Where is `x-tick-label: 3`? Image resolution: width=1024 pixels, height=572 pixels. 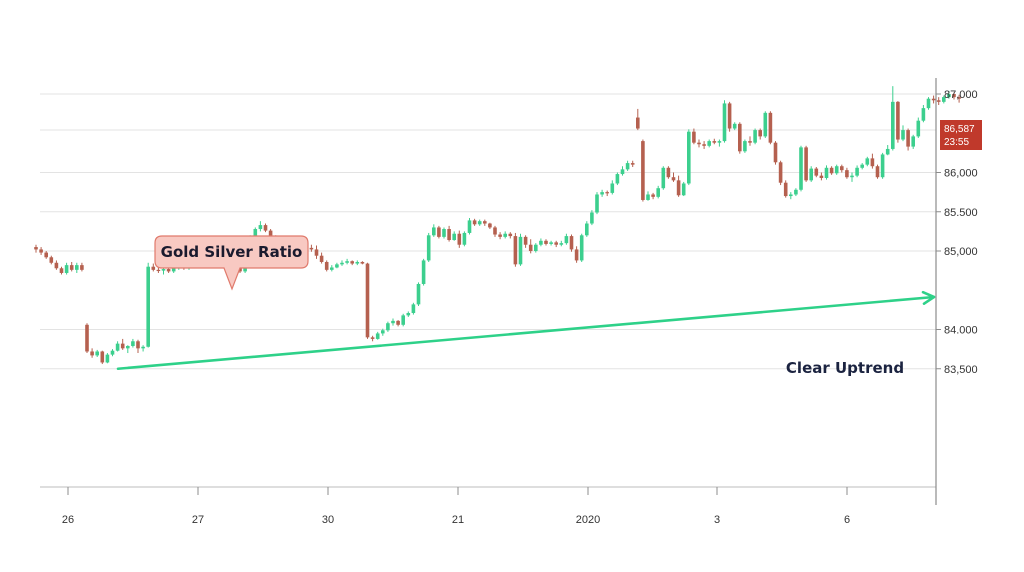
x-tick-label: 3 is located at coordinates (717, 520).